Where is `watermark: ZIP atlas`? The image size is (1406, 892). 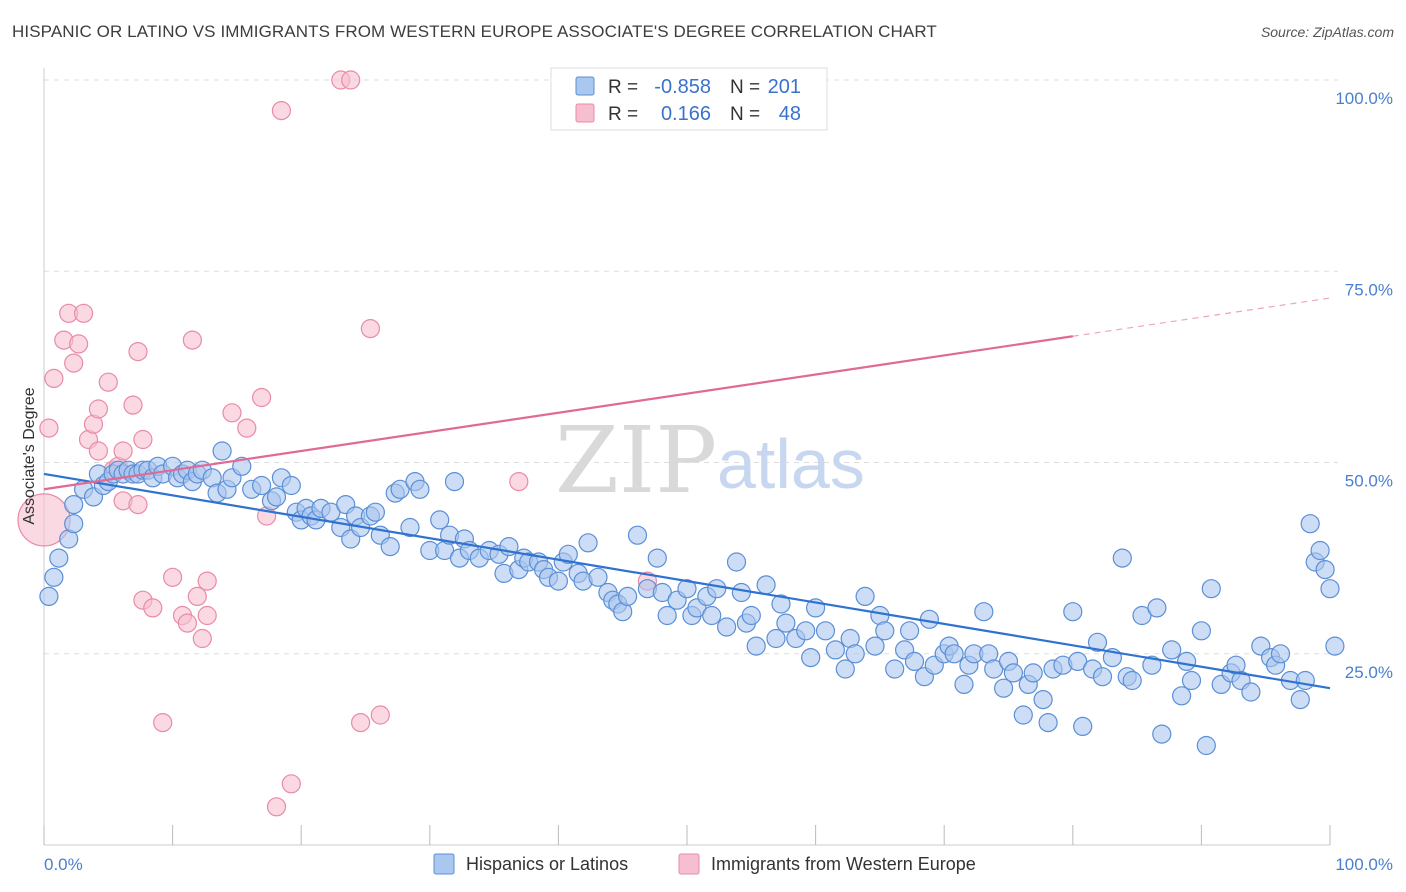
watermark: ZIP atlas is located at coordinates (710, 460).